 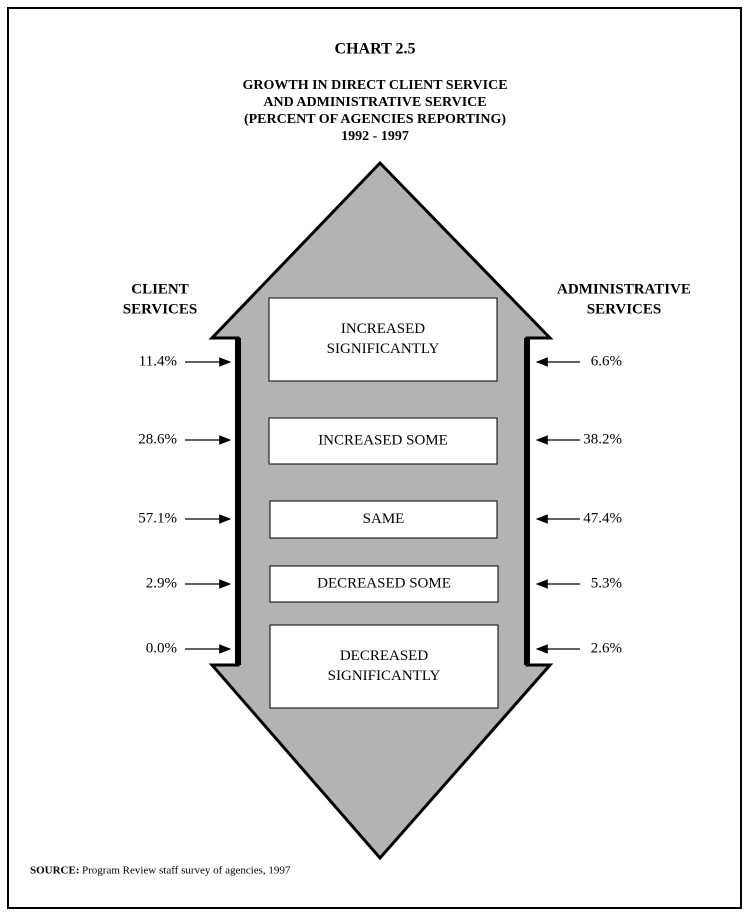 I want to click on source-label: SOURCE:, so click(x=55, y=871).